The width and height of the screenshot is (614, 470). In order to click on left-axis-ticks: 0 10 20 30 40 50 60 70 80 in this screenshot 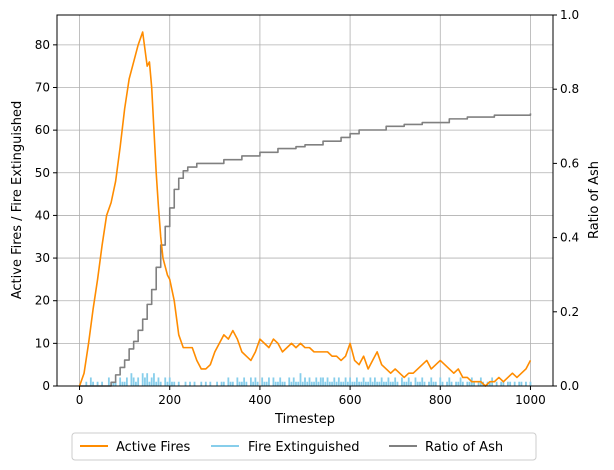, I will do `click(46, 215)`.